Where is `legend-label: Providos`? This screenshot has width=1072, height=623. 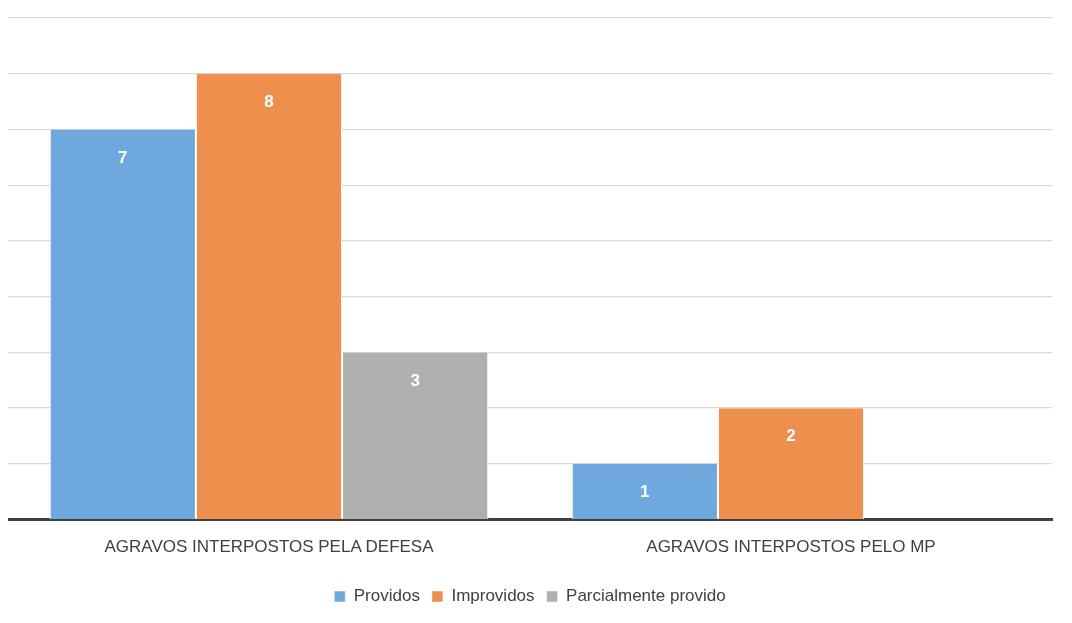
legend-label: Providos is located at coordinates (386, 596).